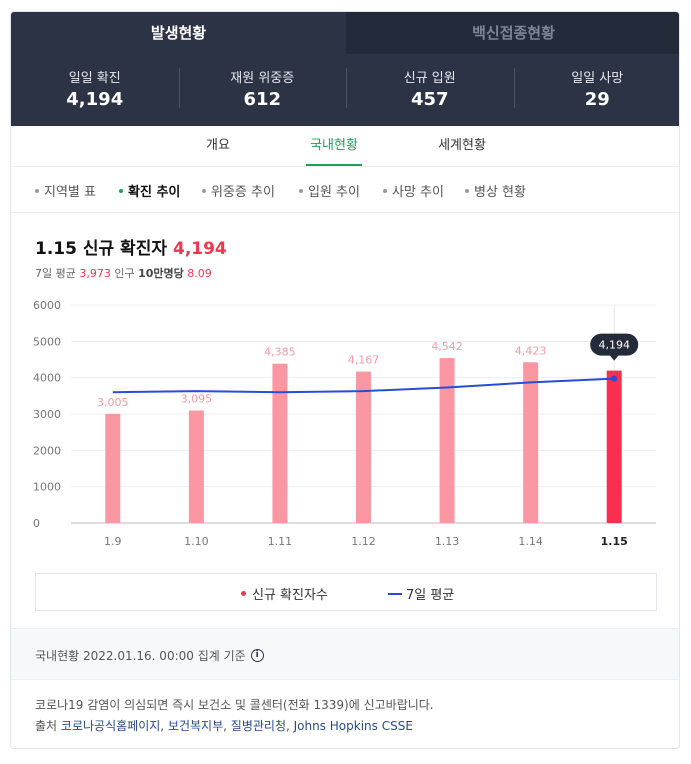 Image resolution: width=691 pixels, height=764 pixels. Describe the element at coordinates (346, 592) in the screenshot. I see `chart-legend: 신규 확진자수 7일 평균` at that location.